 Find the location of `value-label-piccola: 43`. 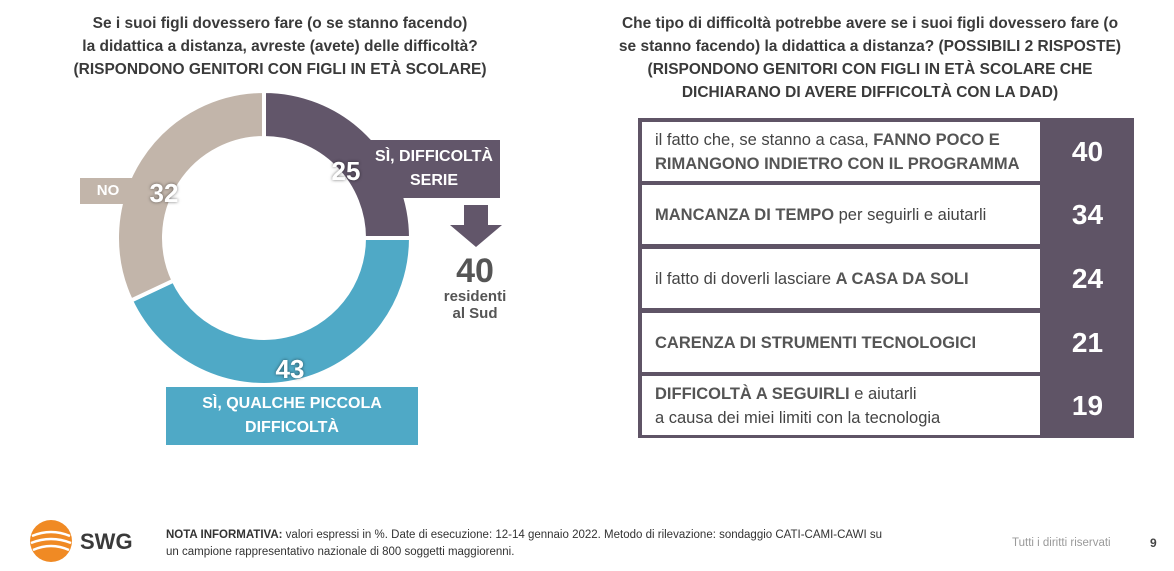

value-label-piccola: 43 is located at coordinates (290, 369).